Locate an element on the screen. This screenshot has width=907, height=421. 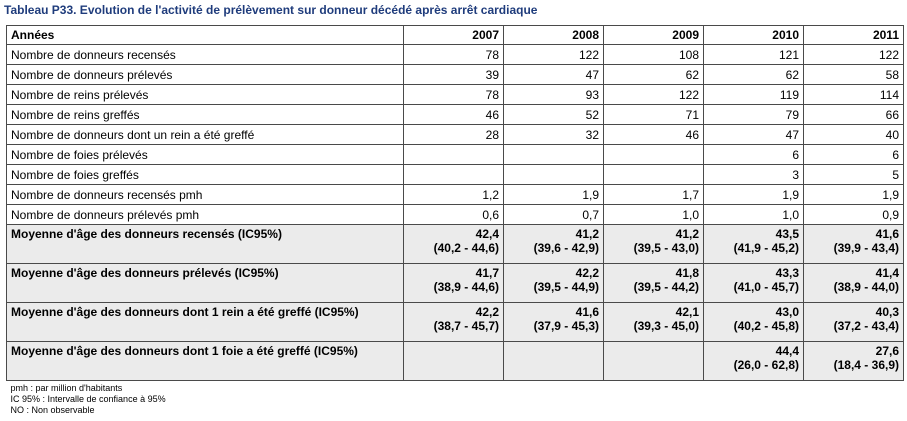
age-ci: (37,2 - 43,4) is located at coordinates (853, 326).